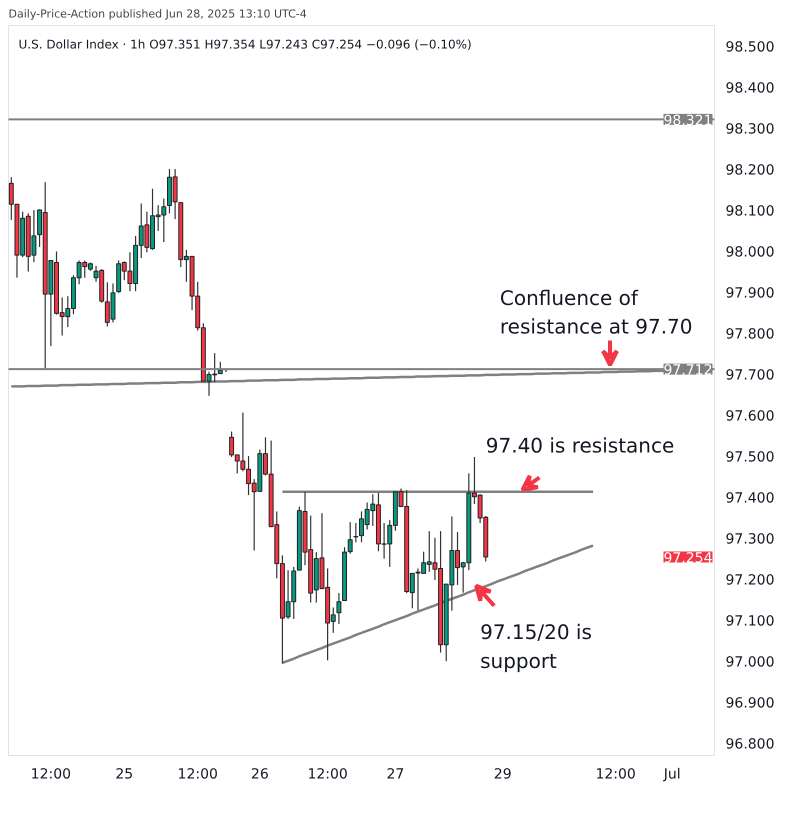 This screenshot has width=808, height=837. I want to click on y-tick-label: 98.300, so click(750, 130).